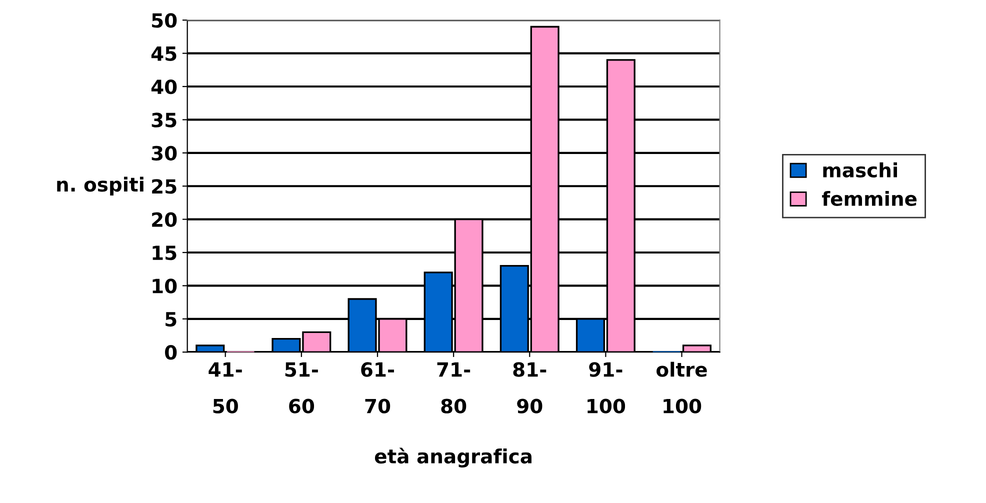  Describe the element at coordinates (607, 388) in the screenshot. I see `x-tick-label: 91- 100` at that location.